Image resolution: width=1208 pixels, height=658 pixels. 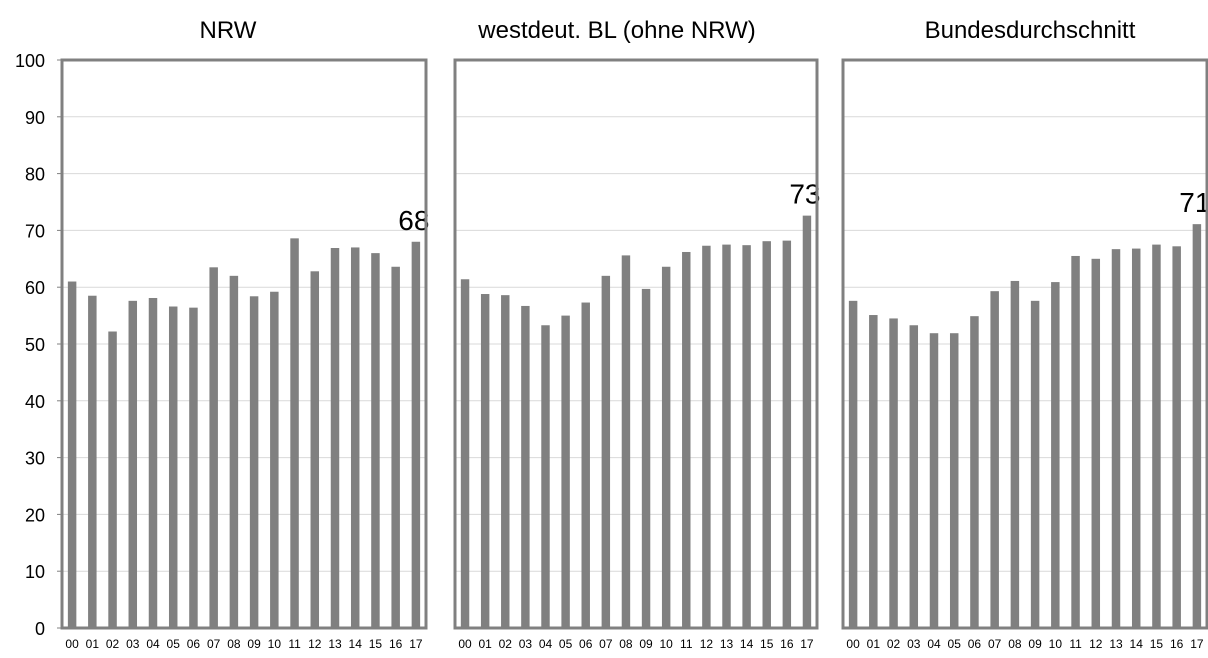 What do you see at coordinates (35, 175) in the screenshot?
I see `y-tick-label: 80` at bounding box center [35, 175].